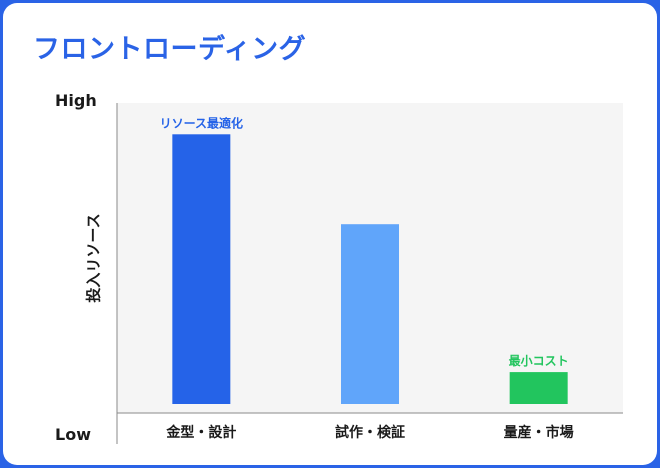 This screenshot has height=468, width=660. Describe the element at coordinates (200, 432) in the screenshot. I see `x-tick-label-1: 金型・設計` at that location.